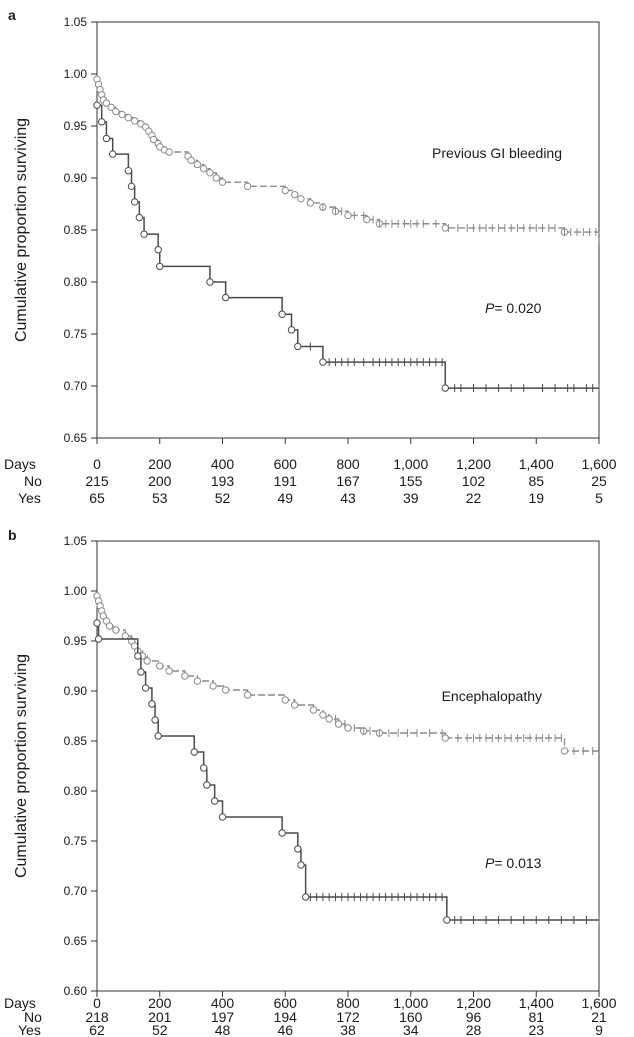 Image resolution: width=634 pixels, height=1037 pixels. Describe the element at coordinates (223, 1003) in the screenshot. I see `x-tick-label: 400` at that location.